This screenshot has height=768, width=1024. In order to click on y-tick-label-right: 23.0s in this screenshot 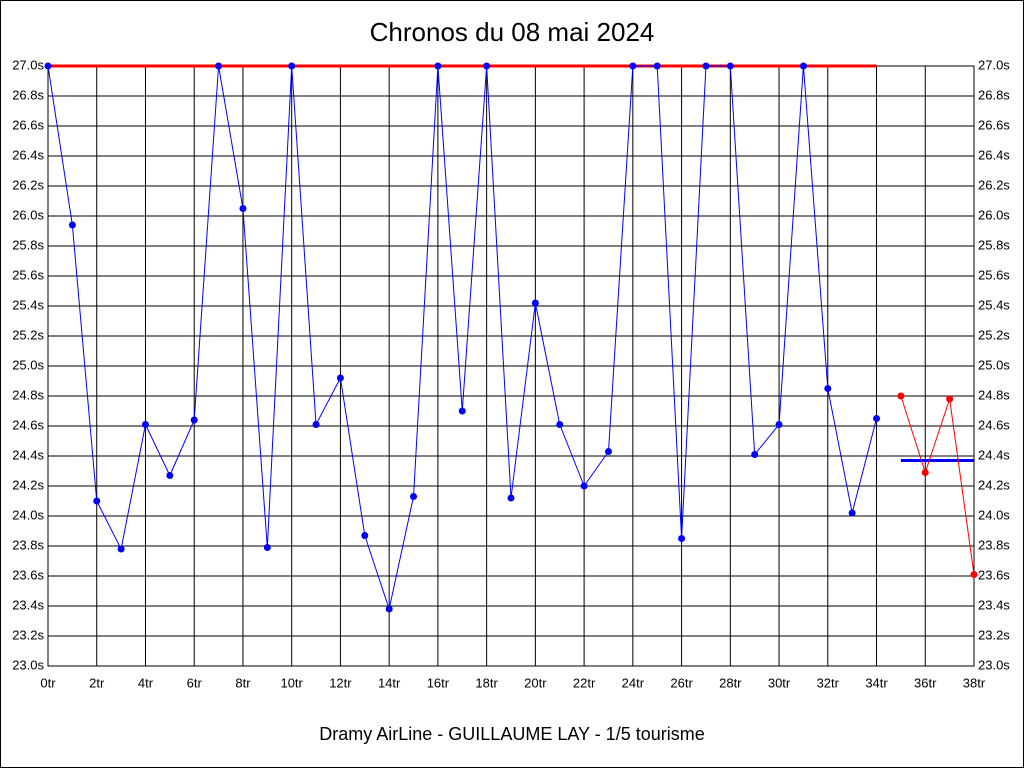, I will do `click(994, 664)`.